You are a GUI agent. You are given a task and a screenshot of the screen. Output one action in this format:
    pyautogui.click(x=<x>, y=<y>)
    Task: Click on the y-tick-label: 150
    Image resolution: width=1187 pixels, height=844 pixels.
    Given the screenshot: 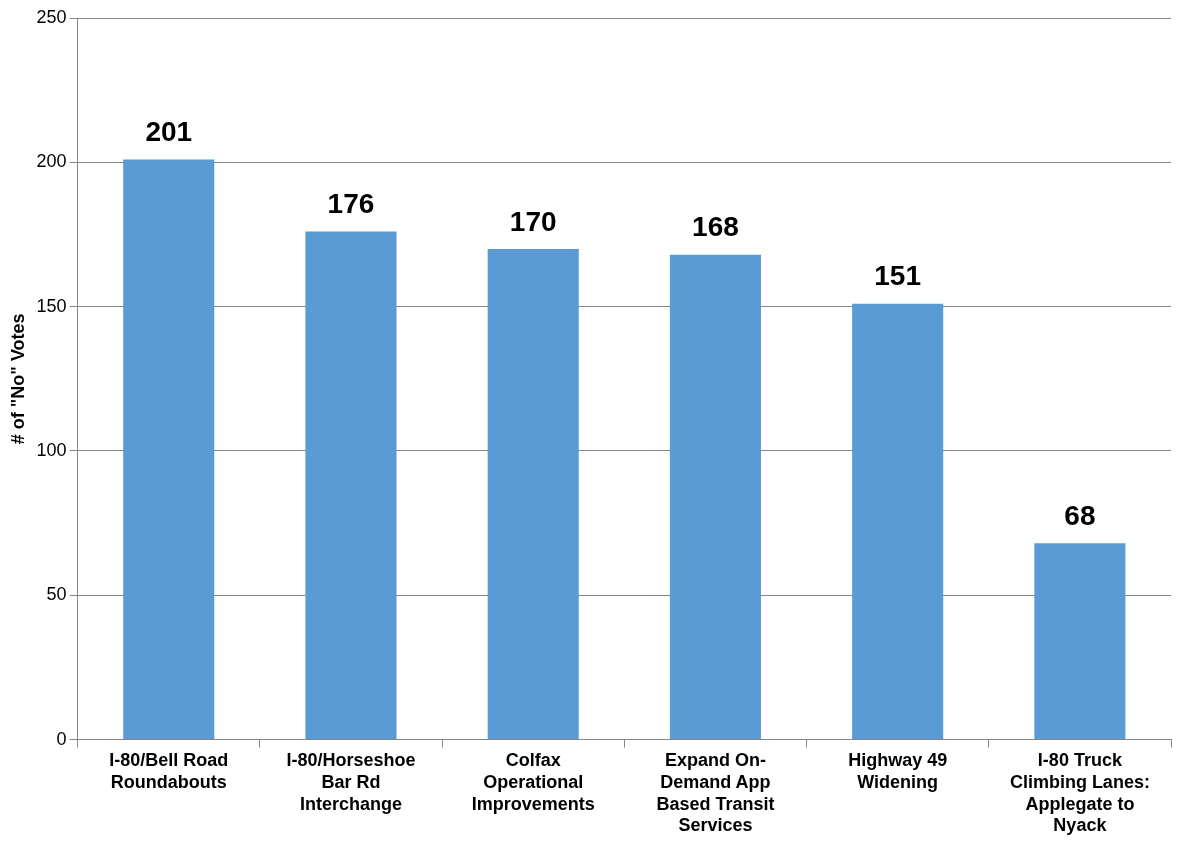 What is the action you would take?
    pyautogui.click(x=51, y=305)
    